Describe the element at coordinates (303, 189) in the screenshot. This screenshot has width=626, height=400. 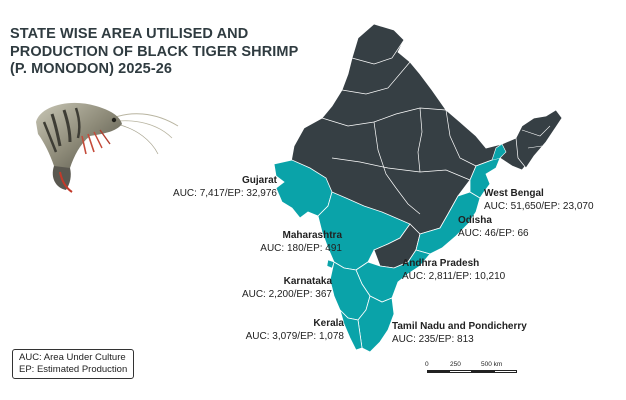
I see `map-state-gujarat` at that location.